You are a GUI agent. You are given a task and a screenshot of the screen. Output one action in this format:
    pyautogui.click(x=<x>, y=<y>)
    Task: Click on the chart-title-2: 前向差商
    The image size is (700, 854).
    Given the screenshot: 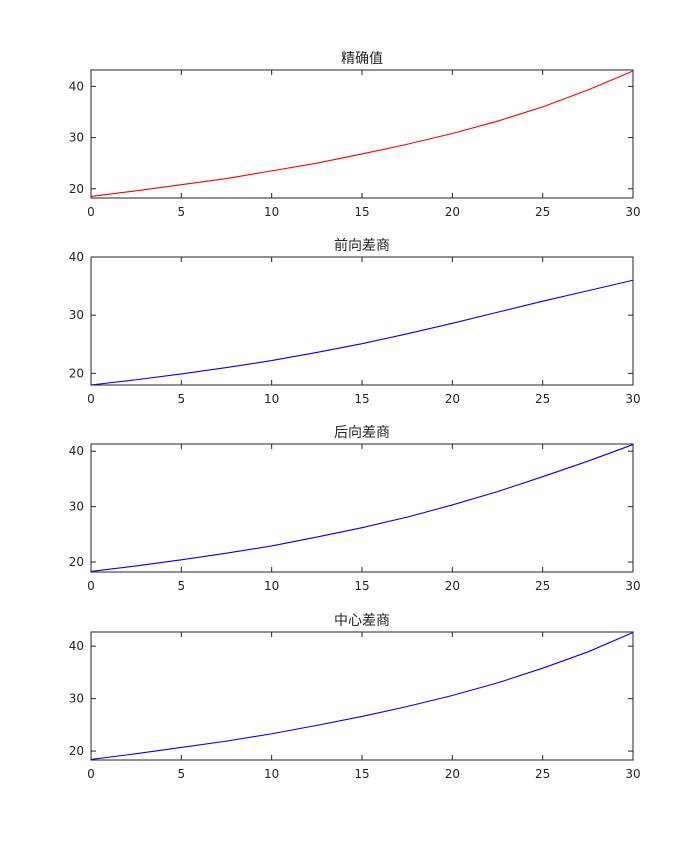 What is the action you would take?
    pyautogui.click(x=362, y=245)
    